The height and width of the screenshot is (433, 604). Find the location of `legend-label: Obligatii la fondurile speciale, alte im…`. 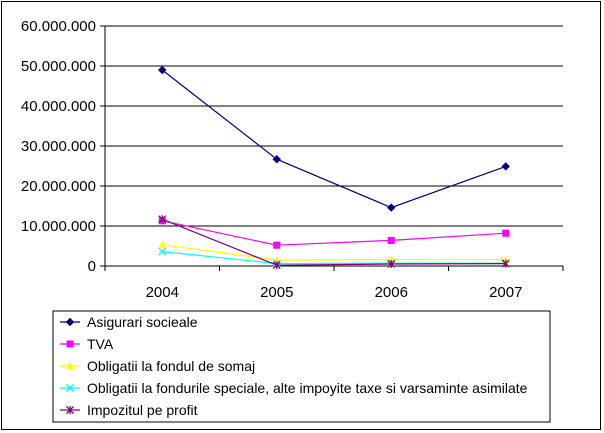

legend-label: Obligatii la fondurile speciale, alte im… is located at coordinates (307, 388).